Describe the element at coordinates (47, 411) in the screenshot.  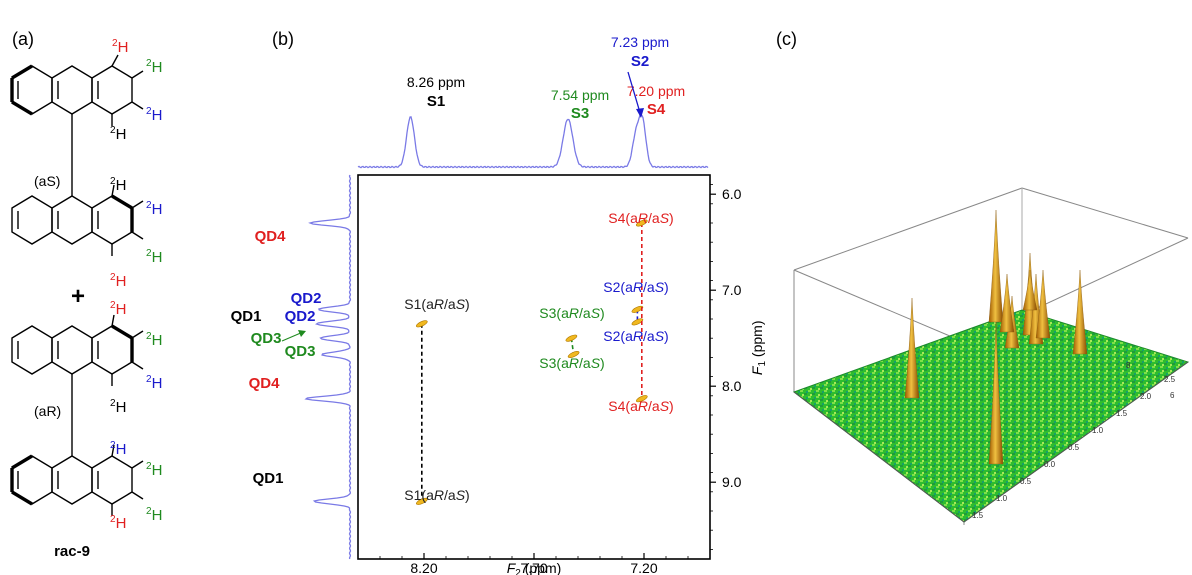
I see `axial-label-bottom: (aR)` at that location.